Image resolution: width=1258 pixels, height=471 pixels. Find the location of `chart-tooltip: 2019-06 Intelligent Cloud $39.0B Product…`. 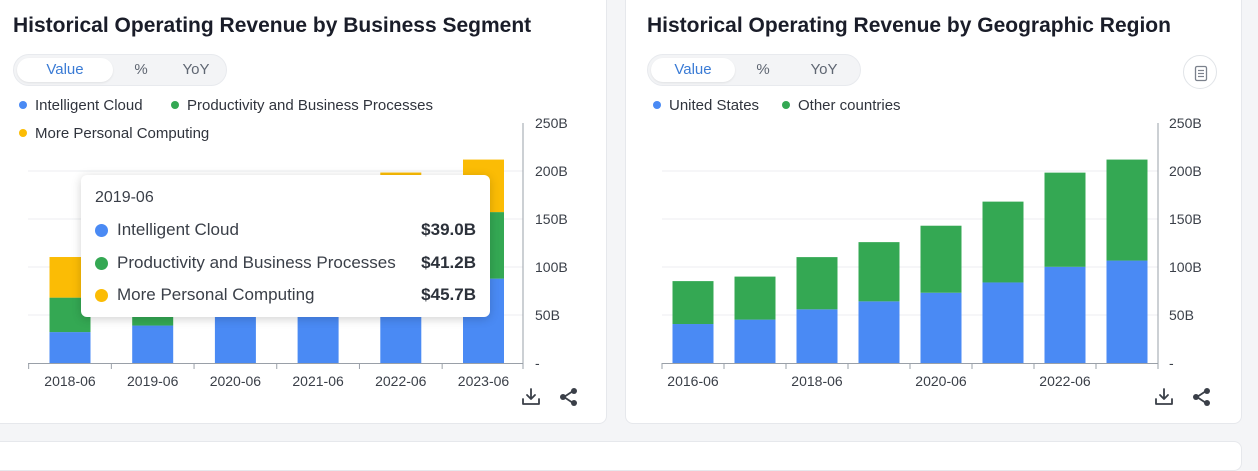

chart-tooltip: 2019-06 Intelligent Cloud $39.0B Product… is located at coordinates (285, 246).